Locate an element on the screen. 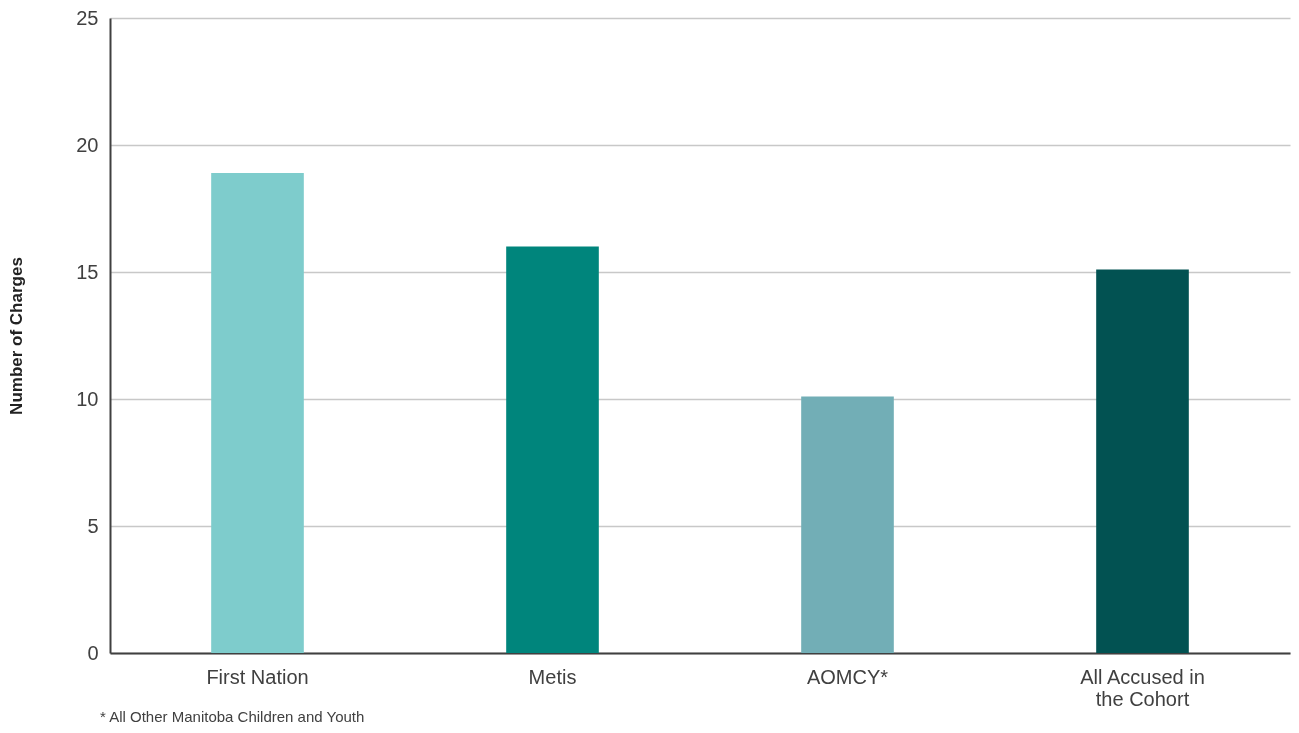 The height and width of the screenshot is (733, 1299). y-tick-label: 20 is located at coordinates (87, 144).